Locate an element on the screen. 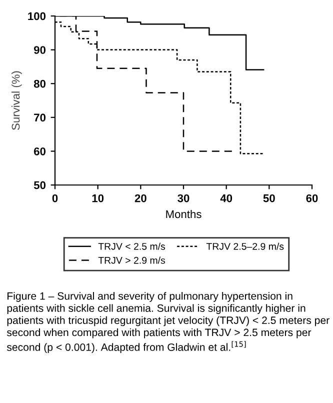 Image resolution: width=333 pixels, height=403 pixels. y-tick-label: 80 is located at coordinates (40, 84).